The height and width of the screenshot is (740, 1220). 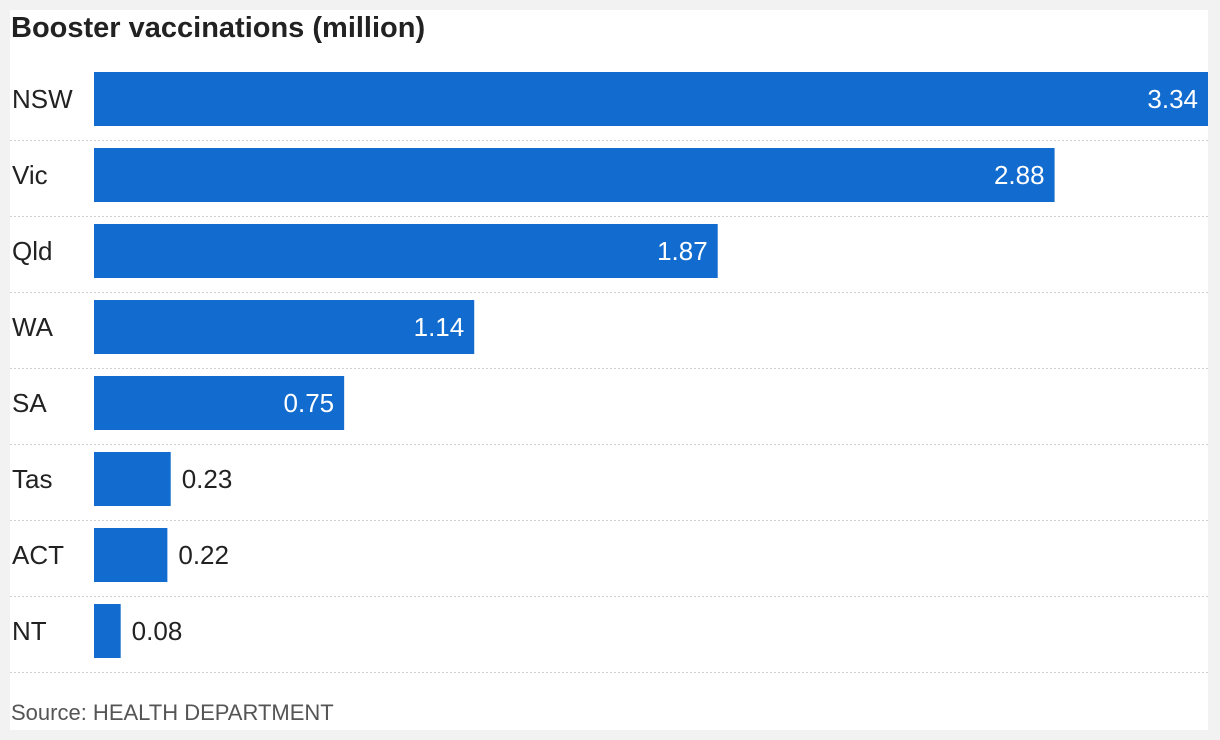 I want to click on category-label: ACT, so click(x=38, y=555).